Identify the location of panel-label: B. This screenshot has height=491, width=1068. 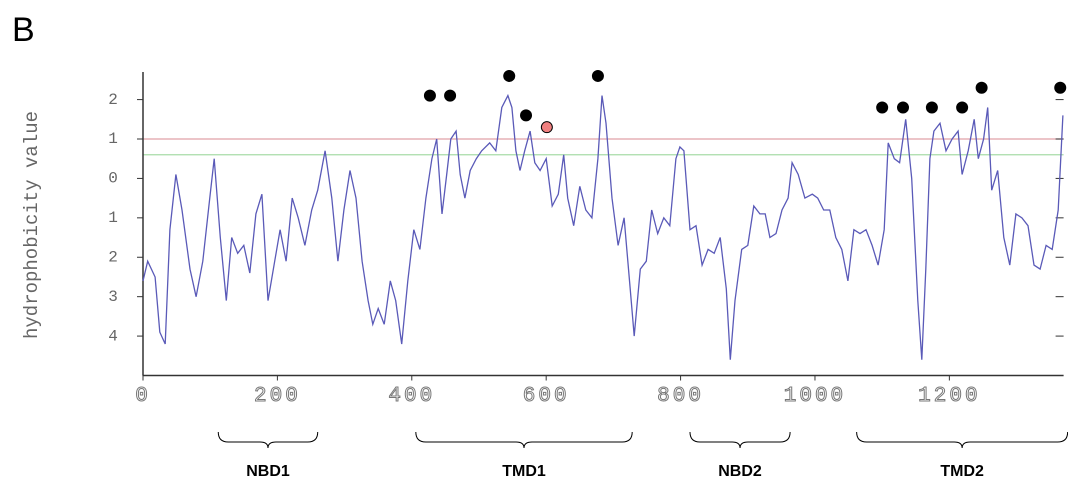
(23, 30).